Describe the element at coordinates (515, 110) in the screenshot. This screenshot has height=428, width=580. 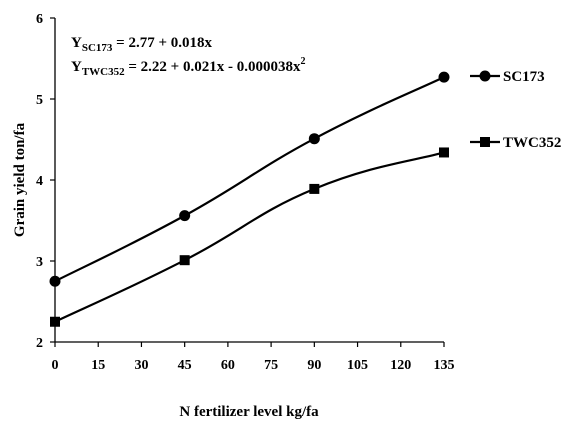
I see `legend: SC173 TWC352` at that location.